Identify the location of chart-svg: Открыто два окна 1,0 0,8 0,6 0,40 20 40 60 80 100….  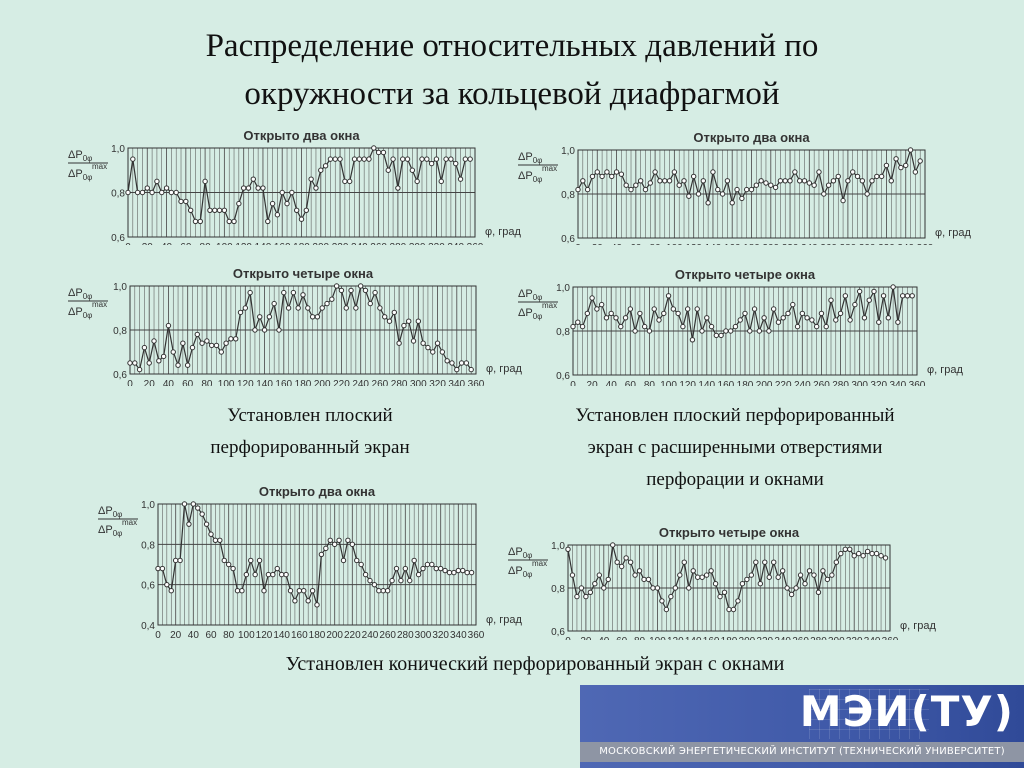
(310, 562).